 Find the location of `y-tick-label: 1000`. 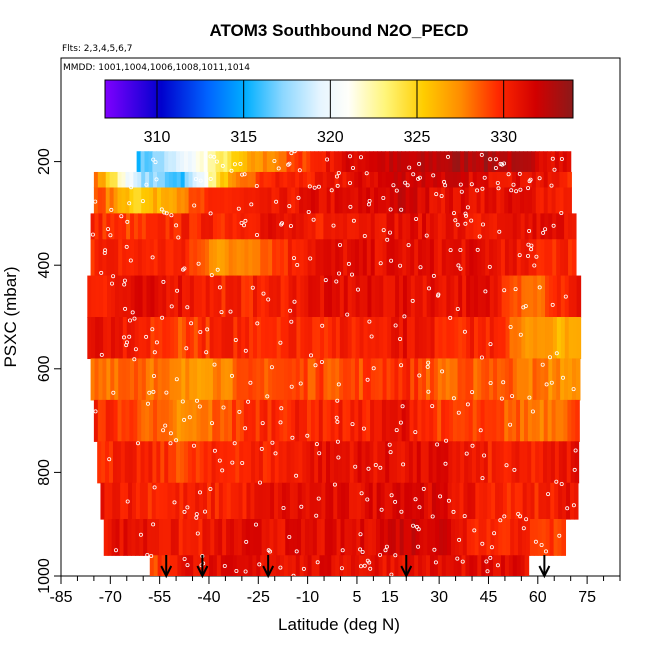

y-tick-label: 1000 is located at coordinates (44, 576).